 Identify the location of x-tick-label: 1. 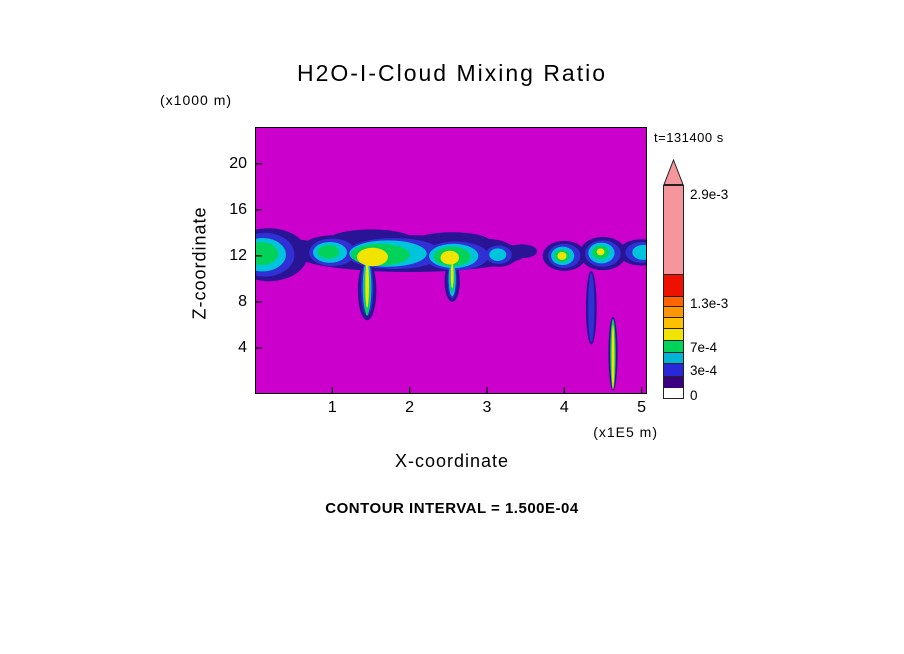
(332, 407).